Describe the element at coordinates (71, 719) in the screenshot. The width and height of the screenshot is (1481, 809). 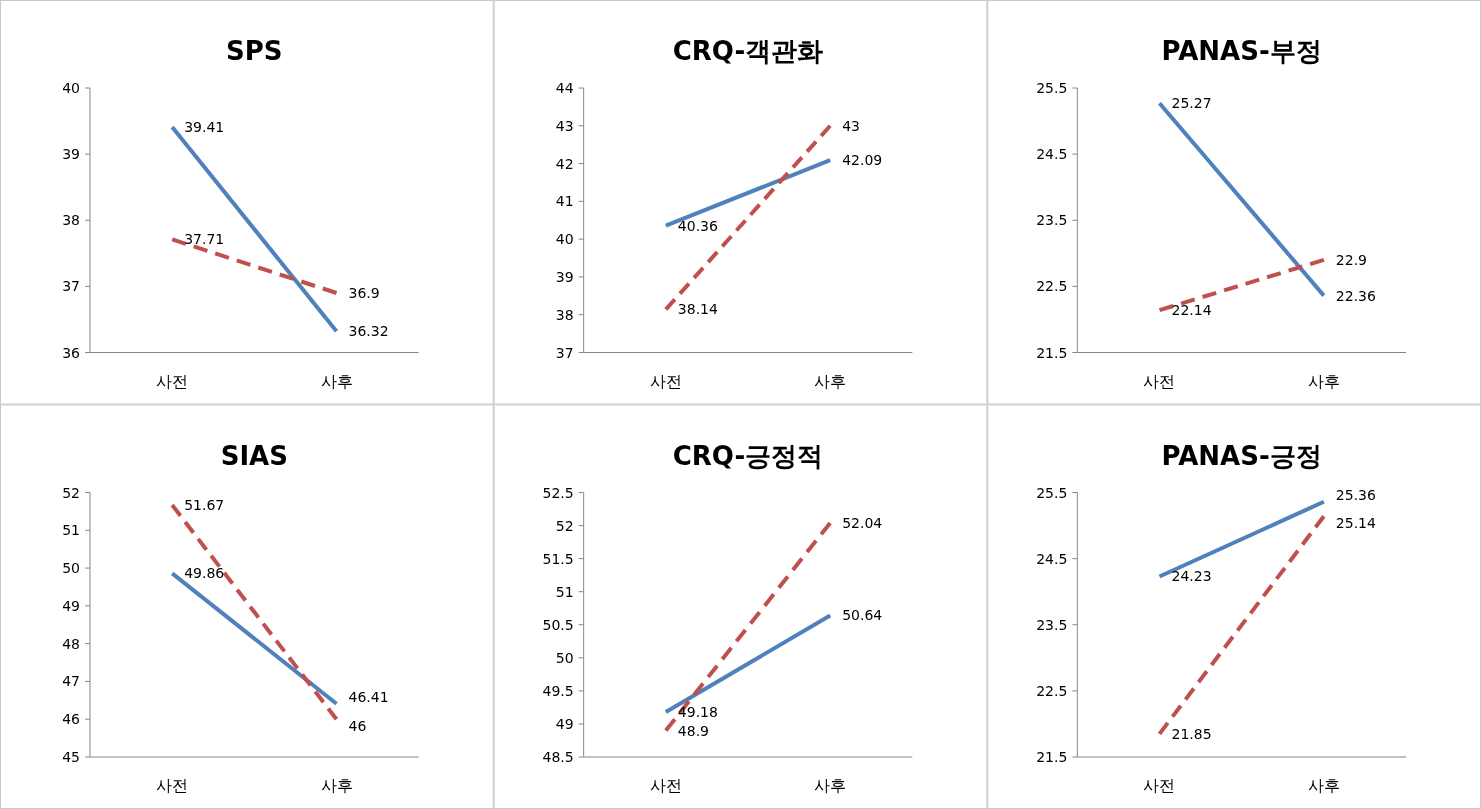
I see `y-tick-label: 46` at that location.